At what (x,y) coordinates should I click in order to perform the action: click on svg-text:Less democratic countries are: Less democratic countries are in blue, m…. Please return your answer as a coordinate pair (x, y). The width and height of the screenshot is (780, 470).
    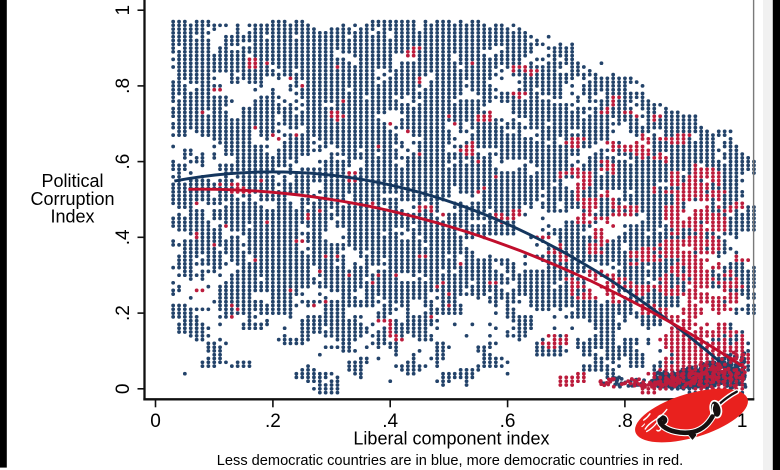
    Looking at the image, I should click on (450, 461).